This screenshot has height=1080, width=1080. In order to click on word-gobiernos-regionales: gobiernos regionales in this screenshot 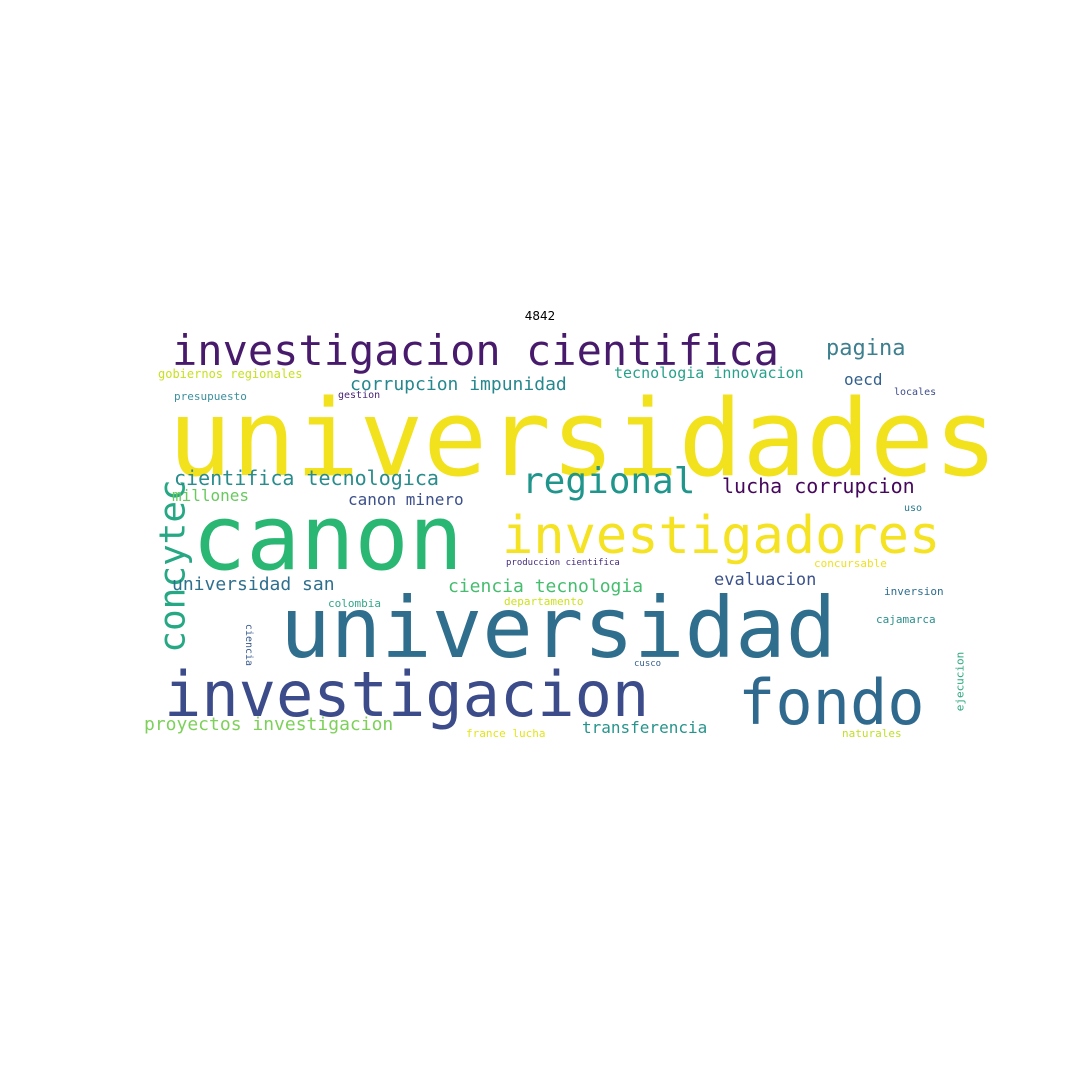, I will do `click(230, 374)`.